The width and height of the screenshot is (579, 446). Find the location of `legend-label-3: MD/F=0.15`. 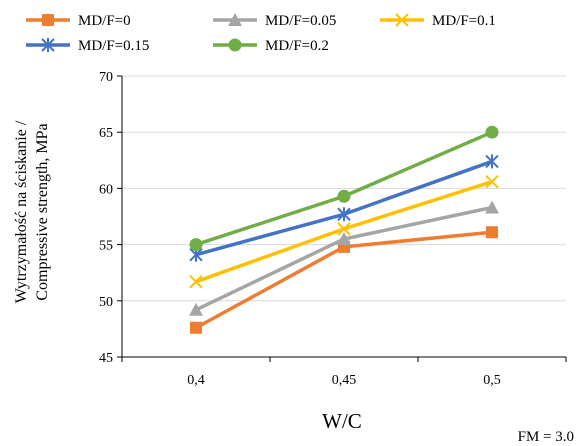

legend-label-3: MD/F=0.15 is located at coordinates (113, 46).